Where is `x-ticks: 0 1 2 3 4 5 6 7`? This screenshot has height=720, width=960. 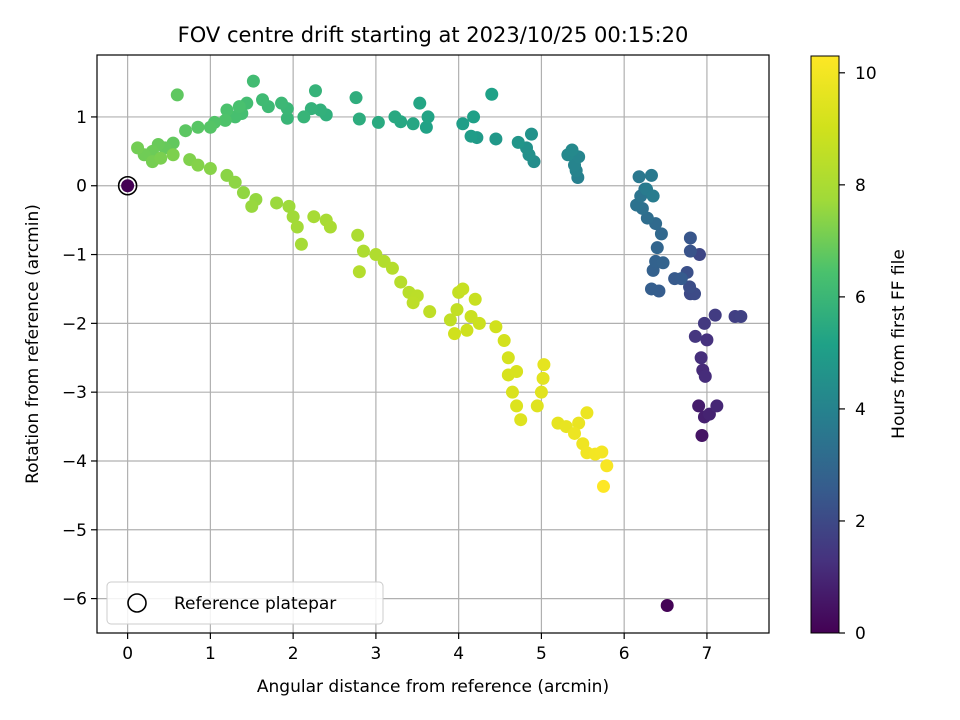 x-ticks: 0 1 2 3 4 5 6 7 is located at coordinates (417, 648).